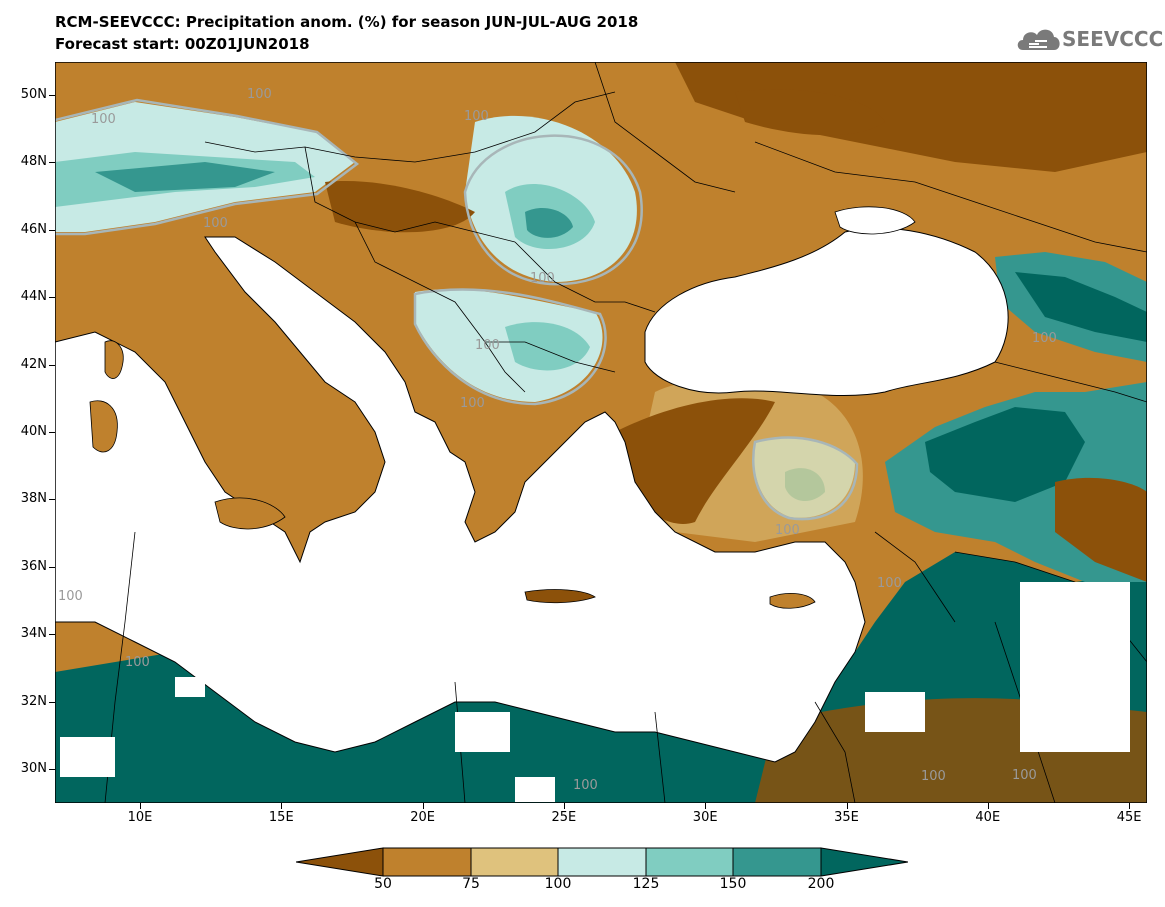 The width and height of the screenshot is (1165, 907). I want to click on lon-tick-label: 25E, so click(564, 817).